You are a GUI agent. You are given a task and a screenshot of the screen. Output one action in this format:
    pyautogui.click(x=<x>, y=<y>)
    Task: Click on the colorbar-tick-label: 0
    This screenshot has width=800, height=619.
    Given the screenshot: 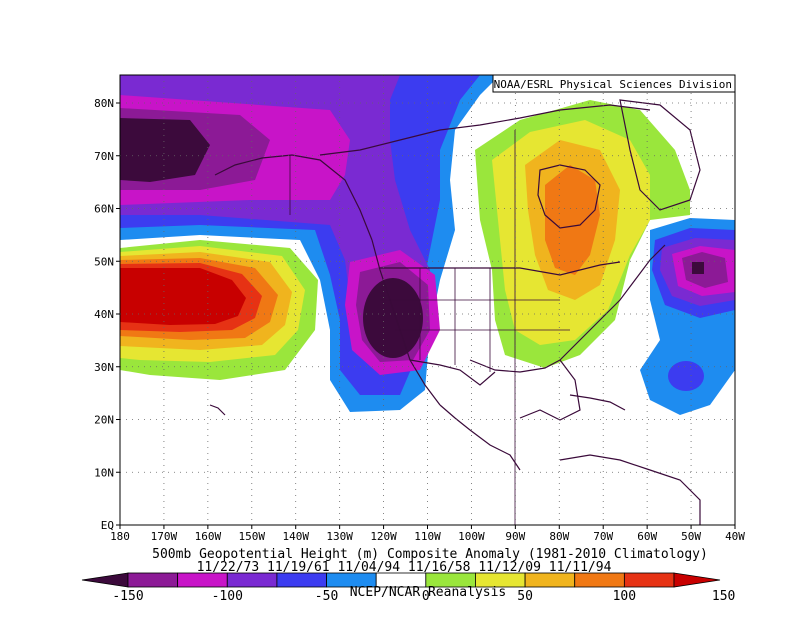 What is the action you would take?
    pyautogui.click(x=426, y=596)
    